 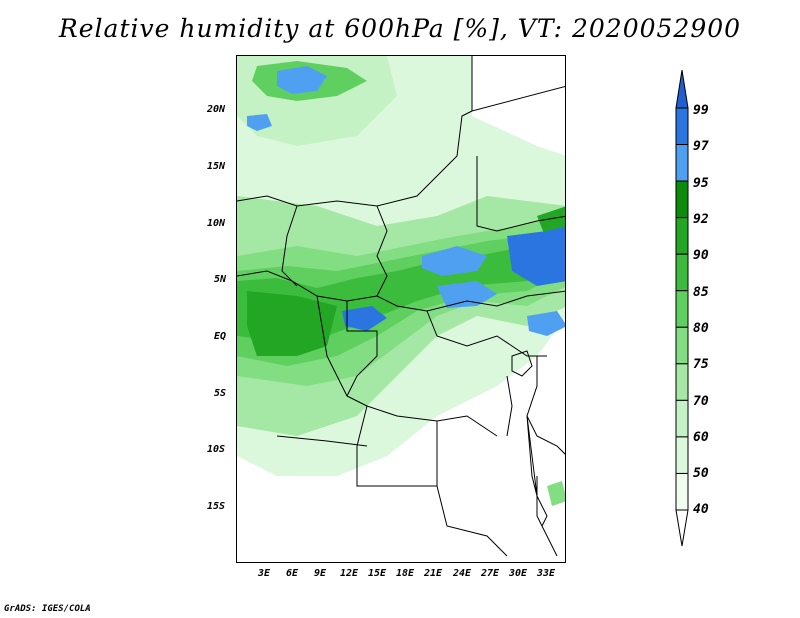 I want to click on lat-label-10s: 10S, so click(x=216, y=449).